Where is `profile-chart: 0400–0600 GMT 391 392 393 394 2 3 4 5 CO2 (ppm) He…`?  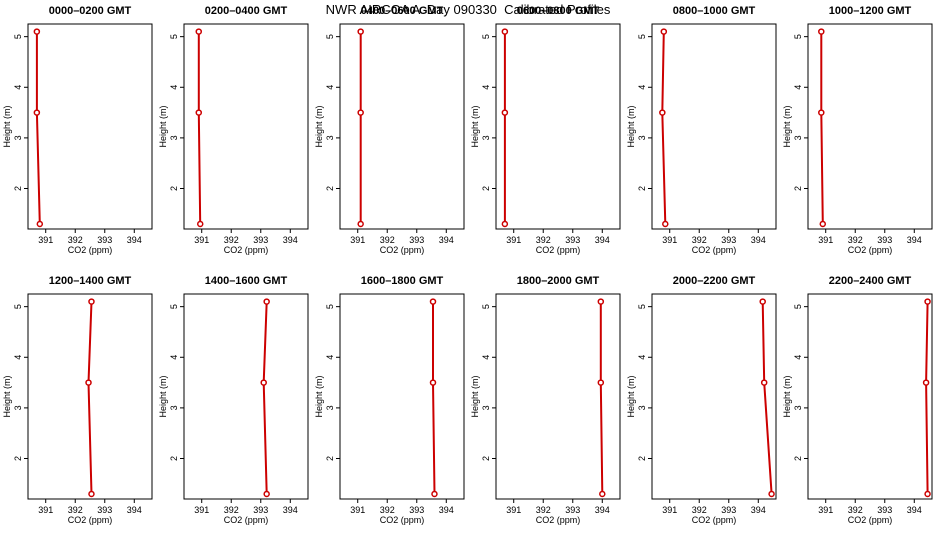
profile-chart: 0400–0600 GMT 391 392 393 394 2 3 4 5 CO2 (ppm) He… is located at coordinates (389, 130).